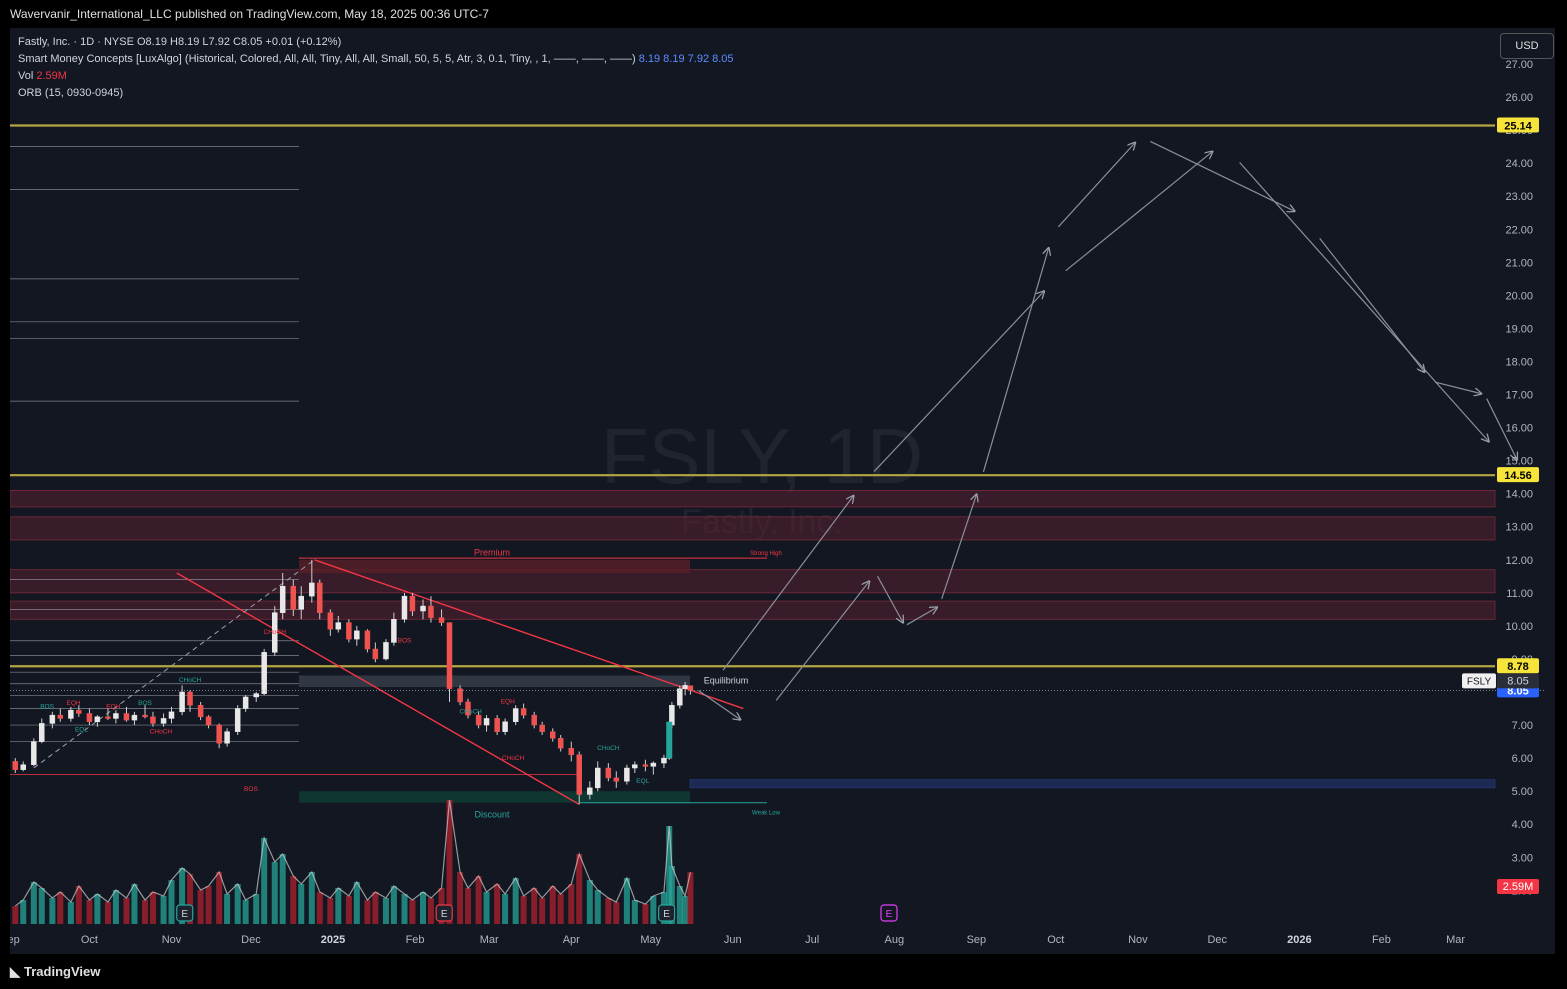 This screenshot has height=989, width=1567. What do you see at coordinates (174, 664) in the screenshot?
I see `dashed-trendline` at bounding box center [174, 664].